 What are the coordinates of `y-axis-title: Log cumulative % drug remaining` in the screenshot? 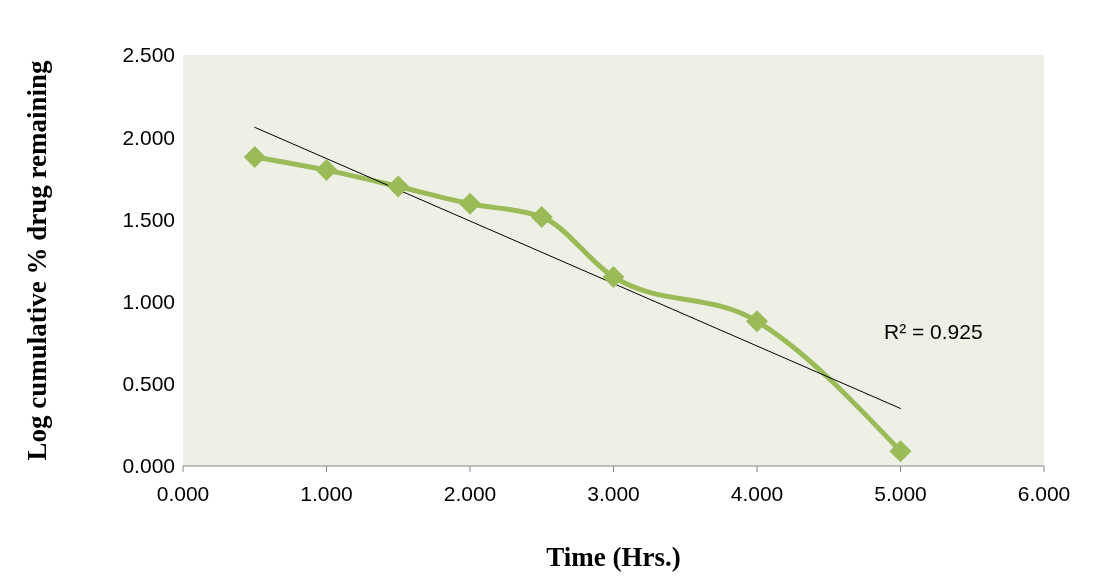 It's located at (36, 260).